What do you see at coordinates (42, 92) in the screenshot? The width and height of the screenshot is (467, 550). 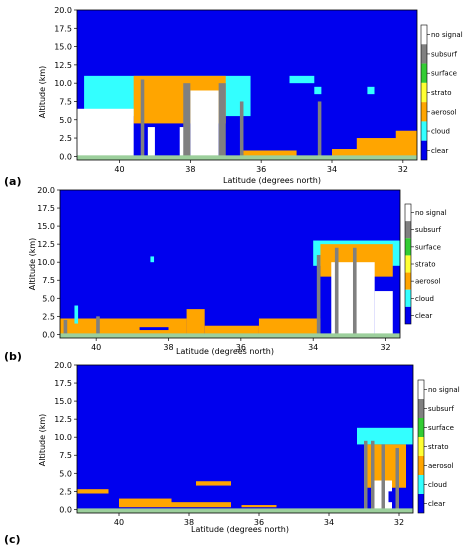 I see `panel-a-ylabel: Altitude (km)` at bounding box center [42, 92].